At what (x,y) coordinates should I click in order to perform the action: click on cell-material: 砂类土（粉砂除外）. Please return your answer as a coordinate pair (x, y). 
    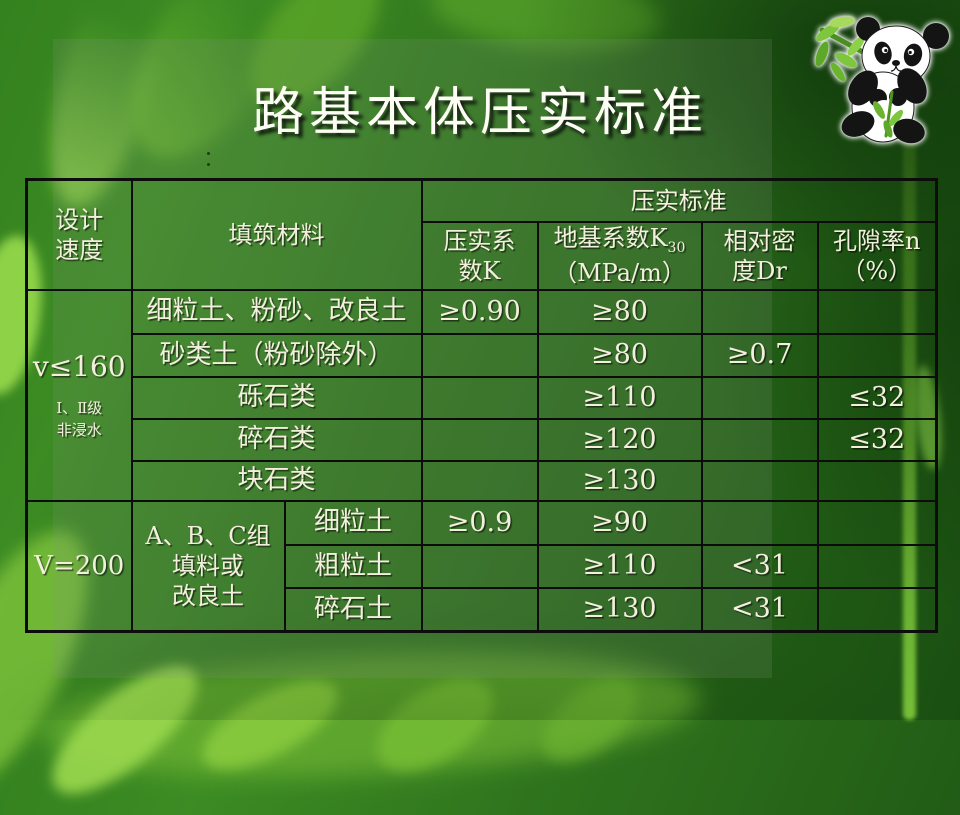
    Looking at the image, I should click on (276, 355).